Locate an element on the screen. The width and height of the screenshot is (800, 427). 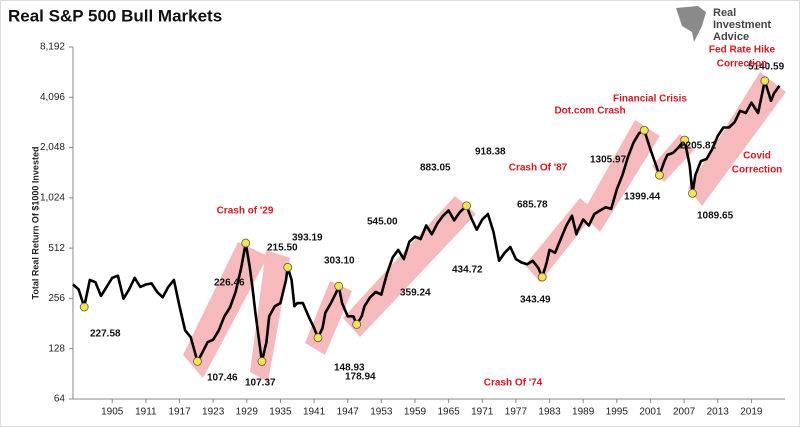
chart-title: Real S&P 500 Bull Markets is located at coordinates (115, 15).